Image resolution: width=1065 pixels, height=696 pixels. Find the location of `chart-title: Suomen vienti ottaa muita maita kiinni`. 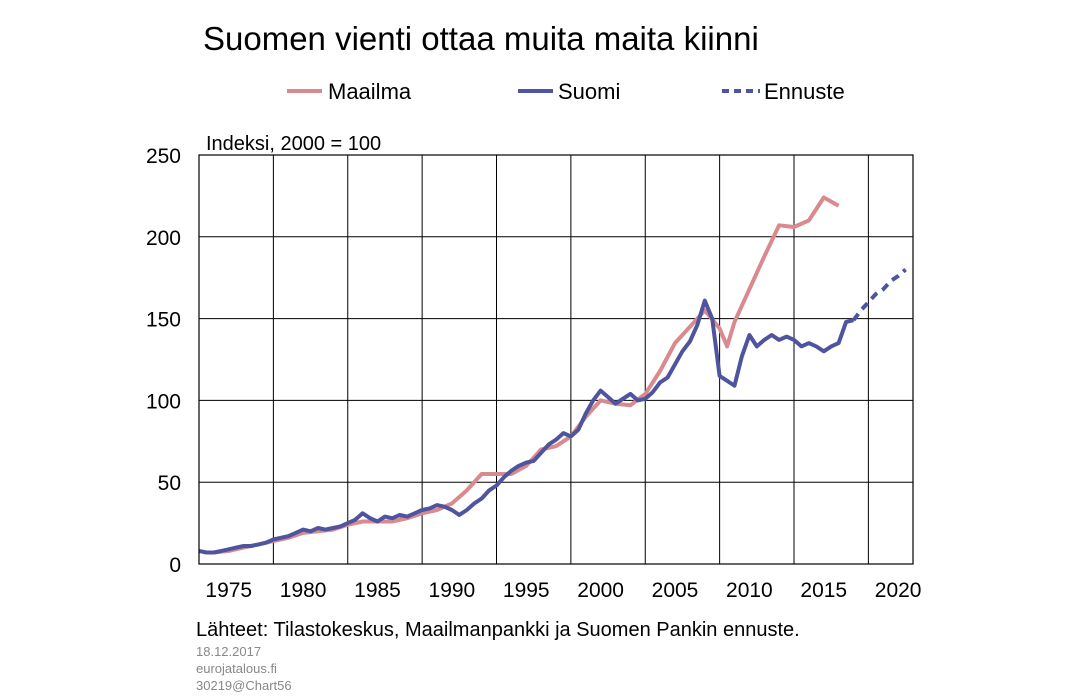

chart-title: Suomen vienti ottaa muita maita kiinni is located at coordinates (481, 38).